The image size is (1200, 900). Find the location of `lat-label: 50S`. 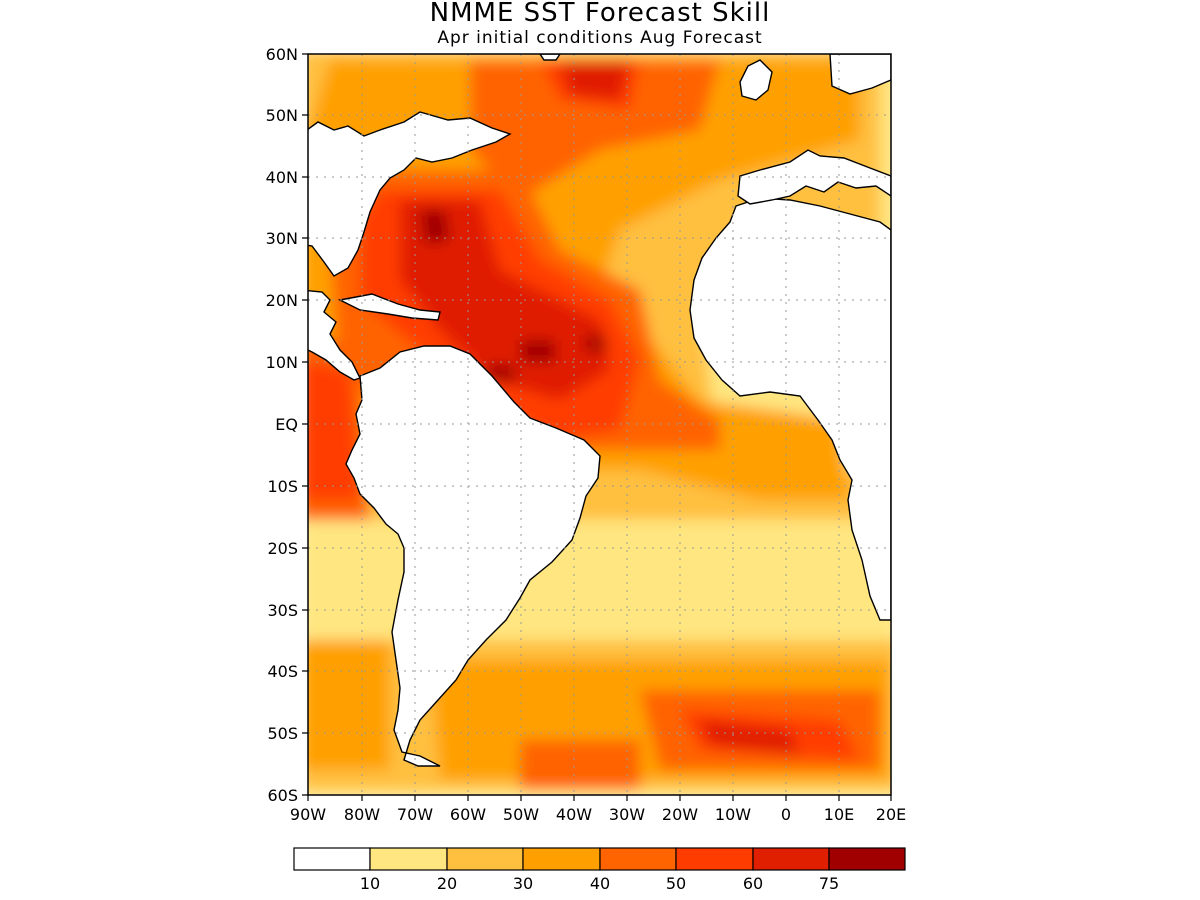

lat-label: 50S is located at coordinates (282, 733).